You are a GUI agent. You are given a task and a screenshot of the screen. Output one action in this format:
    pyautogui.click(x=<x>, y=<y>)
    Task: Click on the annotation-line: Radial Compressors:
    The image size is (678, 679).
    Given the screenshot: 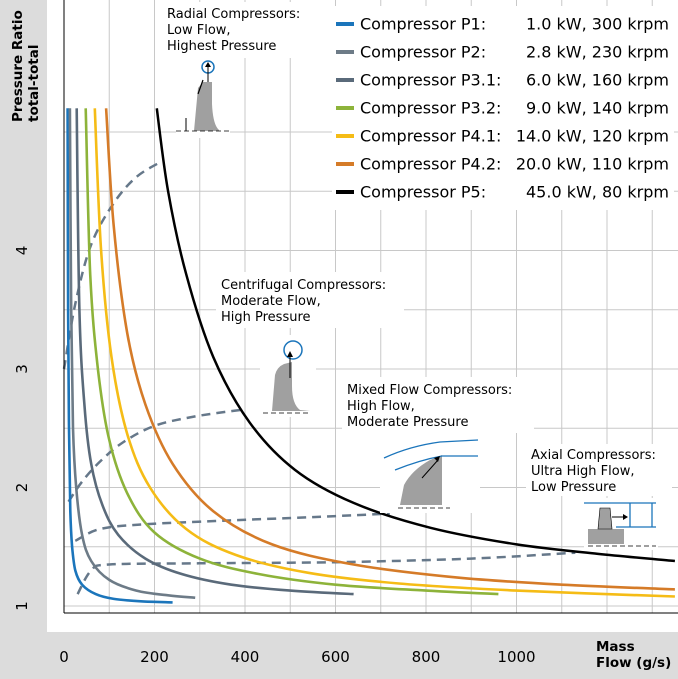 What is the action you would take?
    pyautogui.click(x=233, y=14)
    